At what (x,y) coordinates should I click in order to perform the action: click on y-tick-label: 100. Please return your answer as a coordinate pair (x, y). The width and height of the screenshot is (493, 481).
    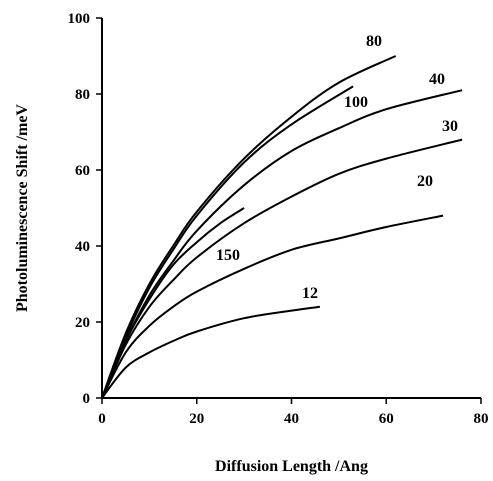
    Looking at the image, I should click on (79, 19).